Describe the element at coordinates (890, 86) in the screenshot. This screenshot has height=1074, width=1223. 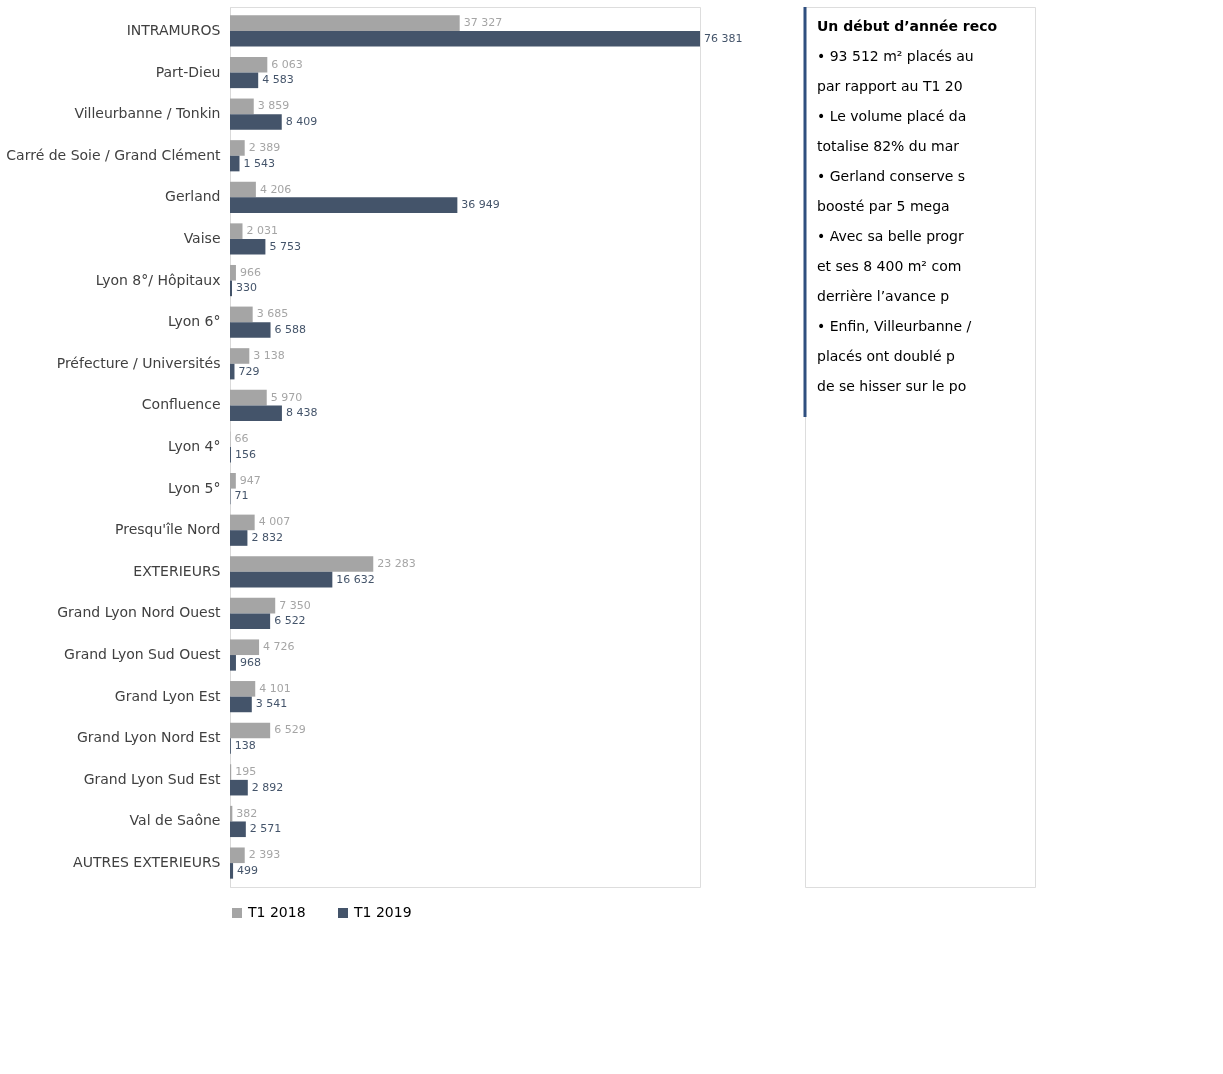
I see `text: par rapport au T1 20` at that location.